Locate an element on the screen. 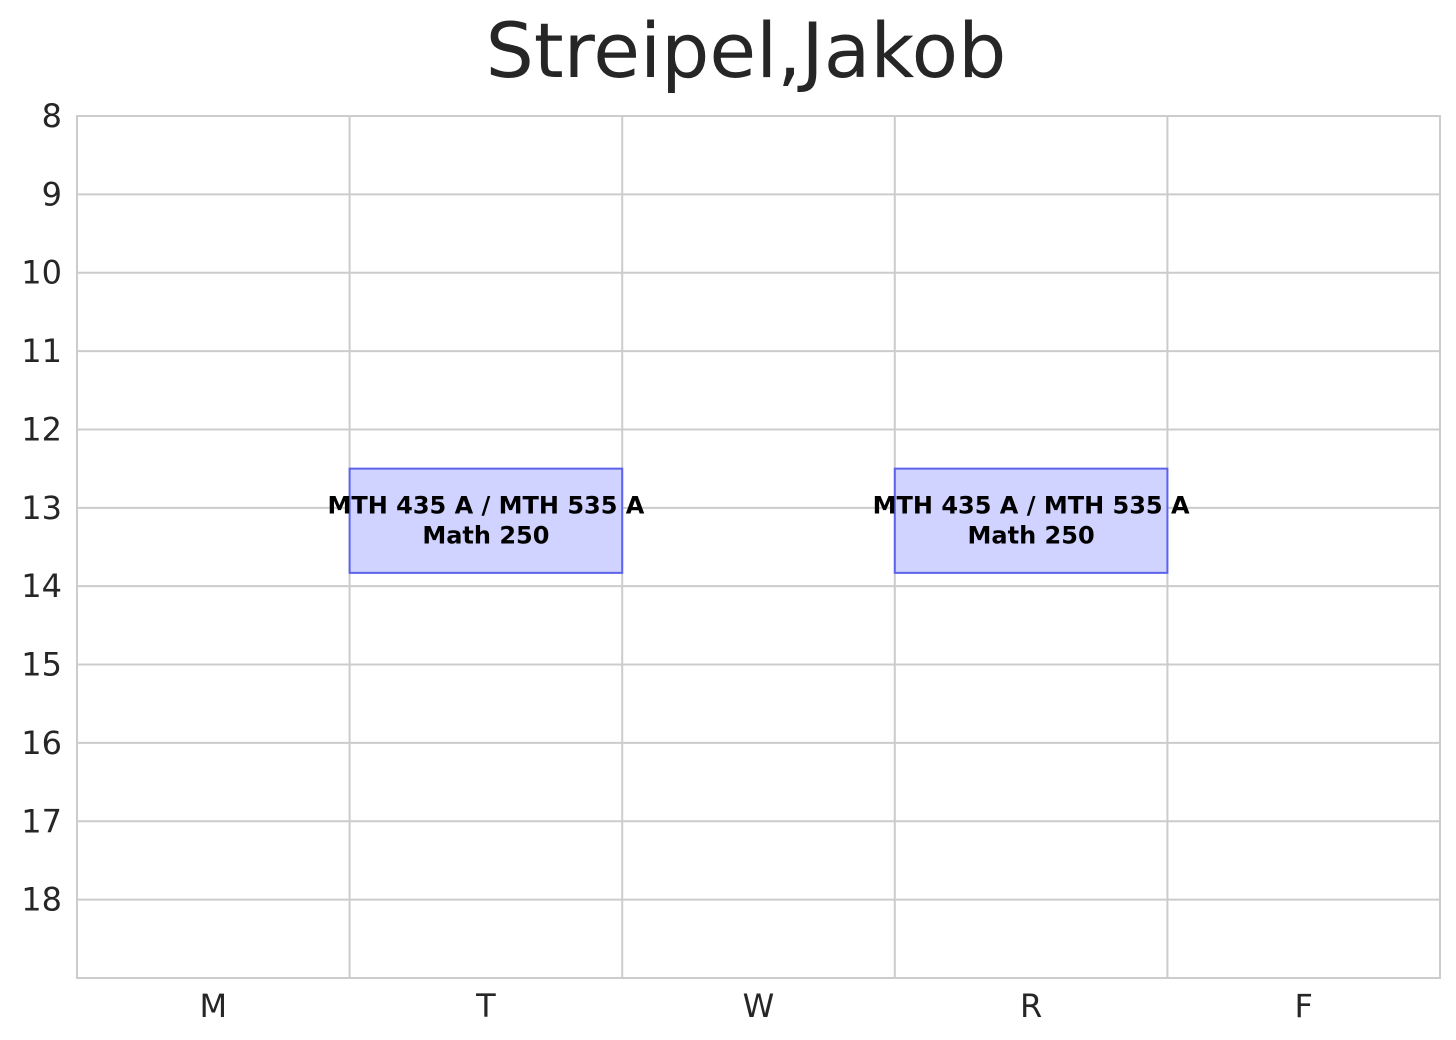 This screenshot has width=1456, height=1040. hour-tick-labels: 8 9 10 11 12 13 14 15 16 17 18 is located at coordinates (41, 508).